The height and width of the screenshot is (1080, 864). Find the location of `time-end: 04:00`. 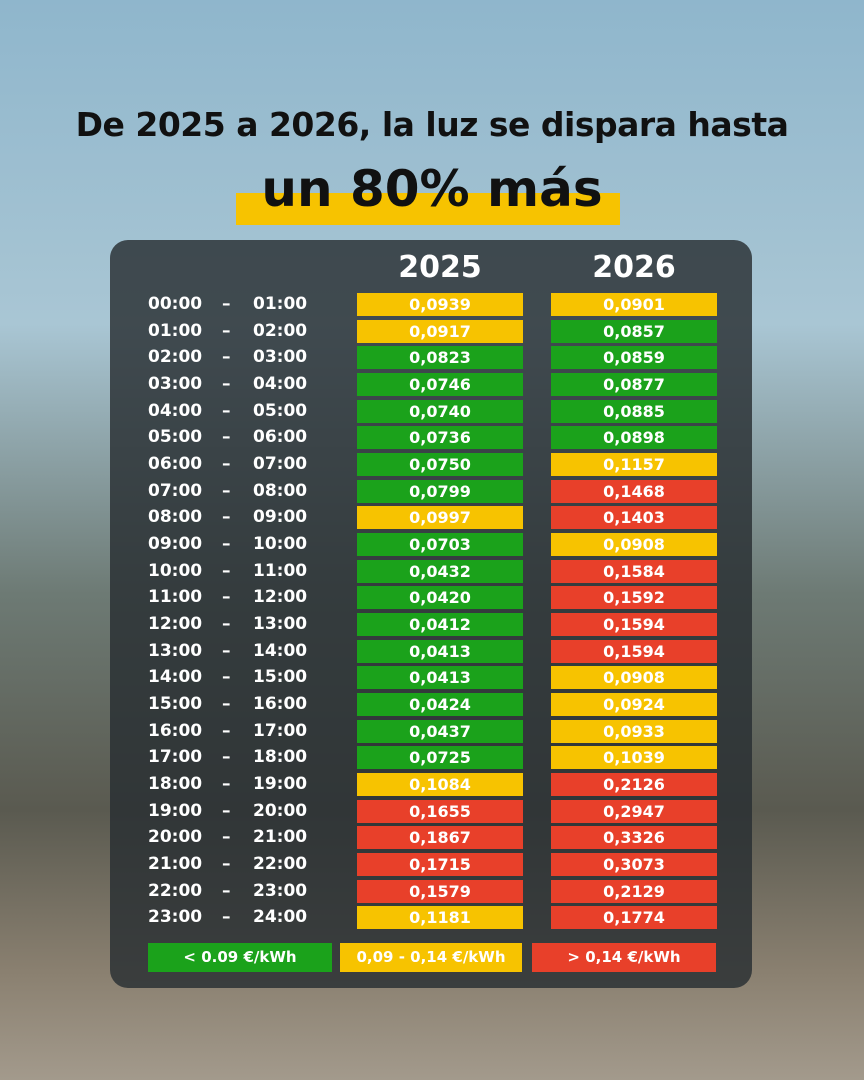

time-end: 04:00 is located at coordinates (280, 384).